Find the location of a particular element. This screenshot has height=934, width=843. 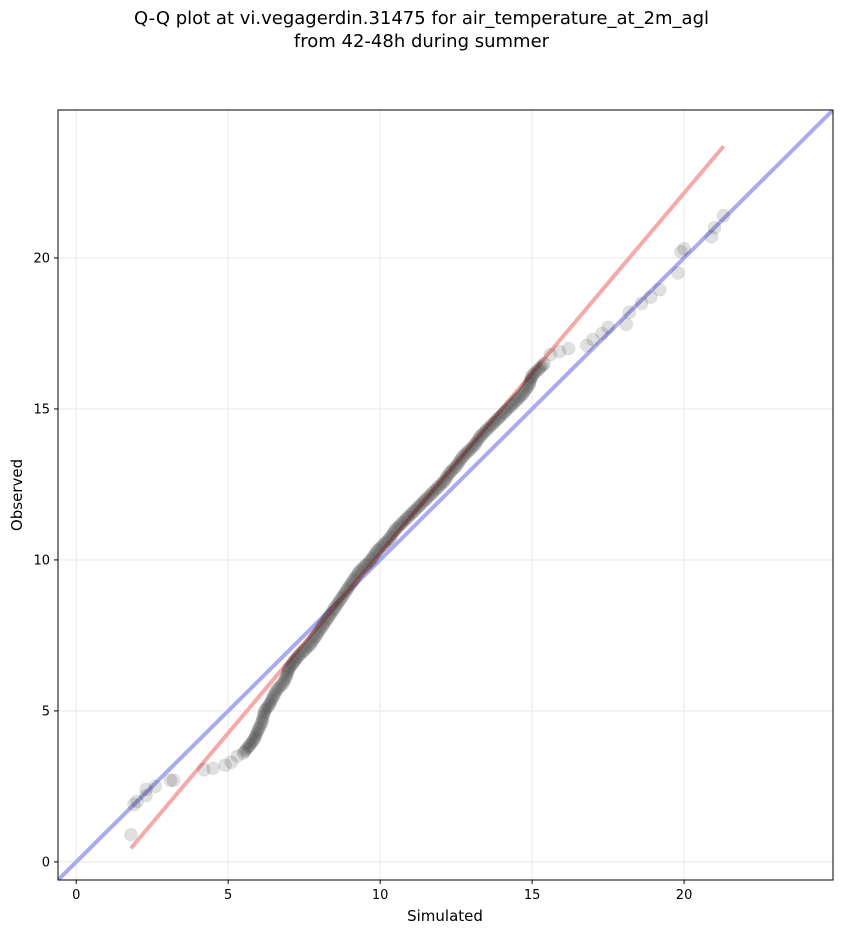

x-tick-label: 5 is located at coordinates (228, 895).